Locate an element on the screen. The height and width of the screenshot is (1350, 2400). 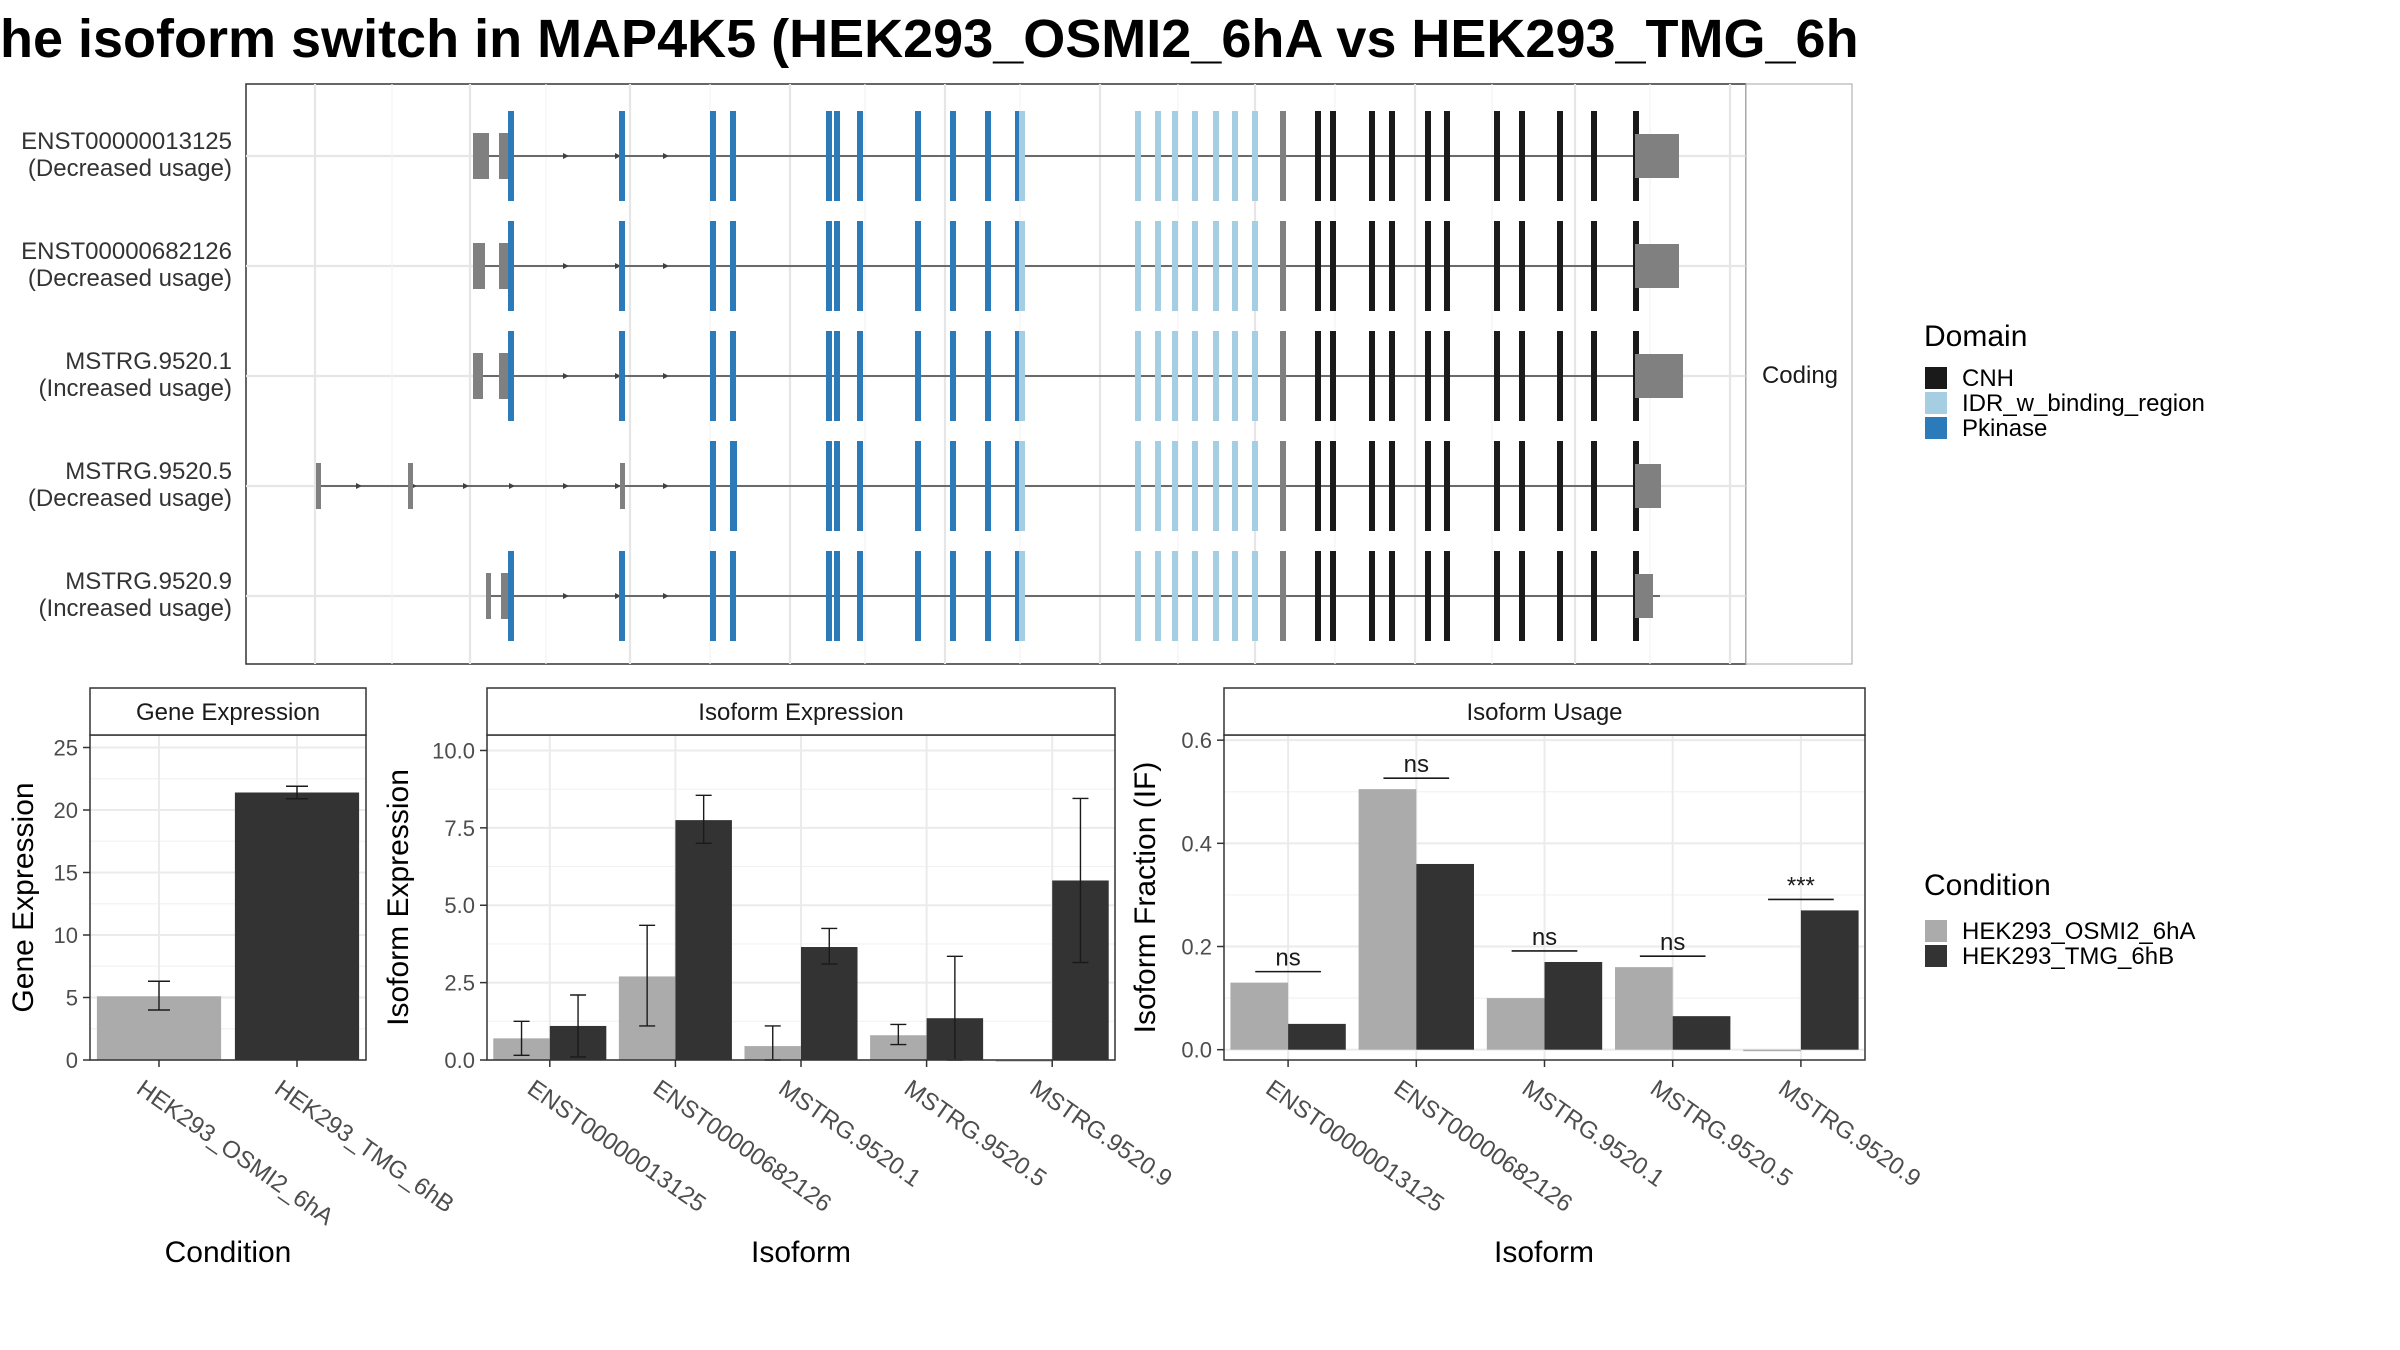
condition-legend-title: Condition is located at coordinates (1987, 885).